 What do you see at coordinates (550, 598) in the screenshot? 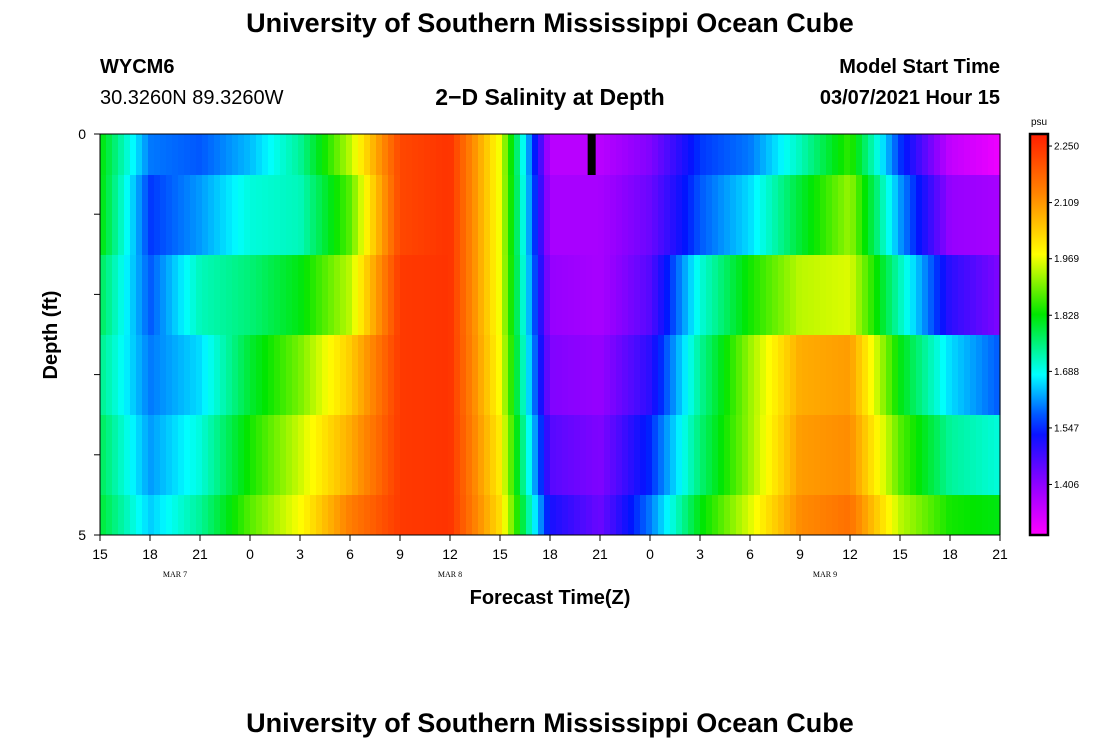
I see `x-axis-title: Forecast Time(Z)` at bounding box center [550, 598].